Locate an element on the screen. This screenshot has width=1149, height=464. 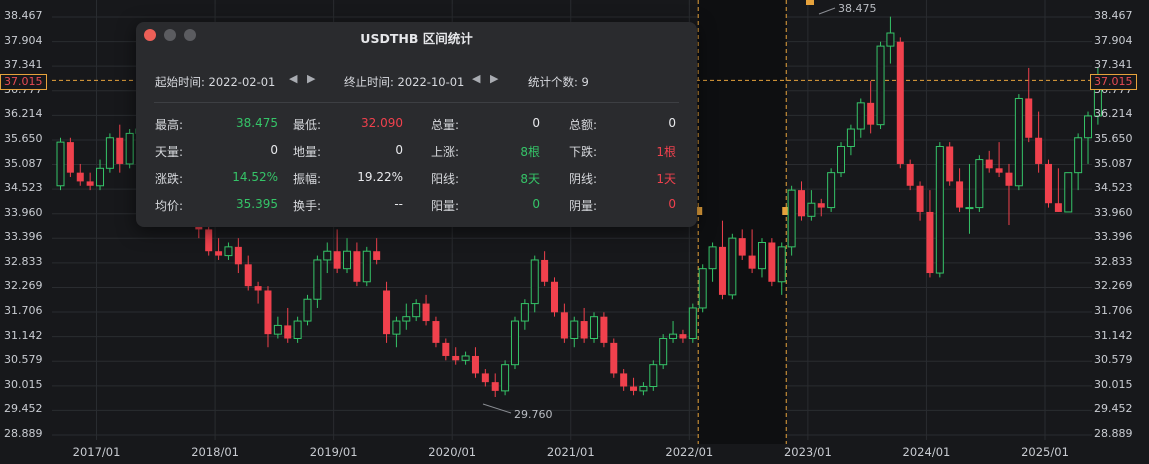
stat-value: 19.22% is located at coordinates (380, 177).